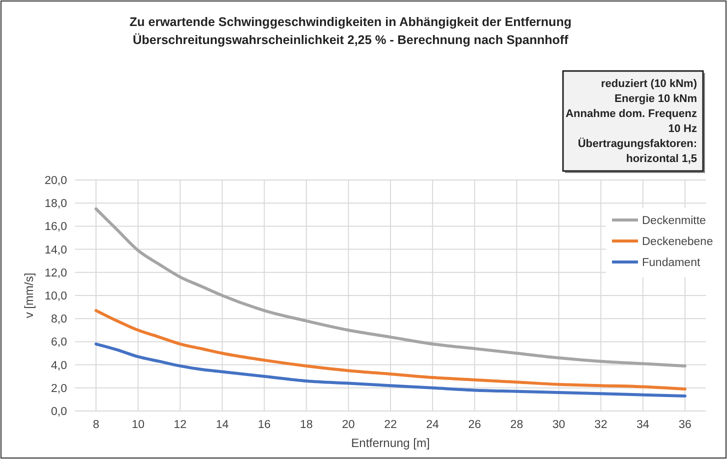  I want to click on y-tick-label: 20,0, so click(55, 181).